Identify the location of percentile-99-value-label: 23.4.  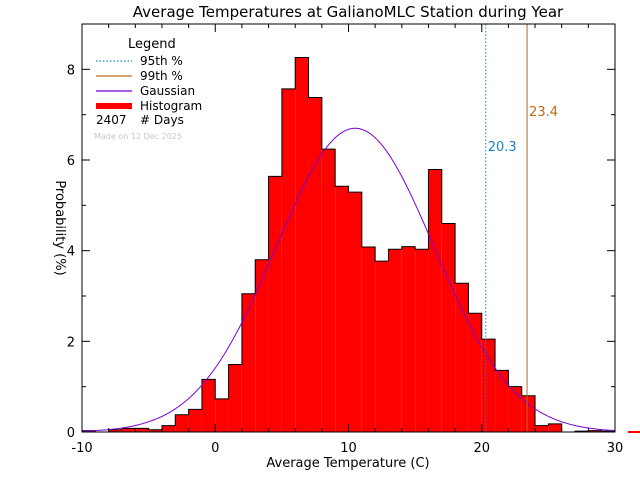
(543, 112).